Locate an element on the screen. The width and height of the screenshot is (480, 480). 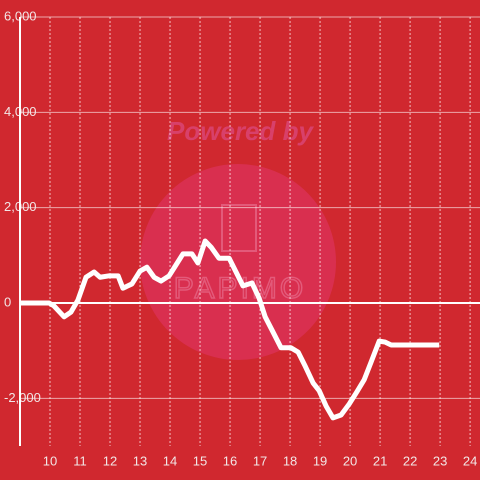
x-tick-label: 24 is located at coordinates (470, 460).